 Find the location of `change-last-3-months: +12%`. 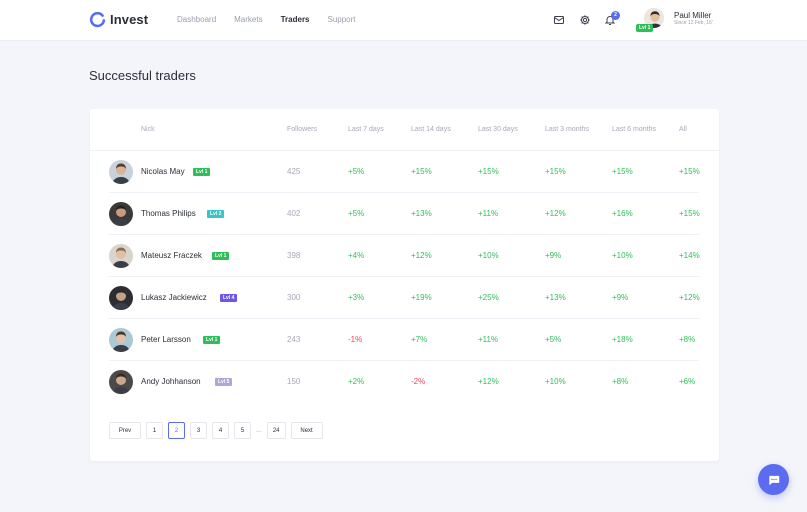

change-last-3-months: +12% is located at coordinates (555, 213).